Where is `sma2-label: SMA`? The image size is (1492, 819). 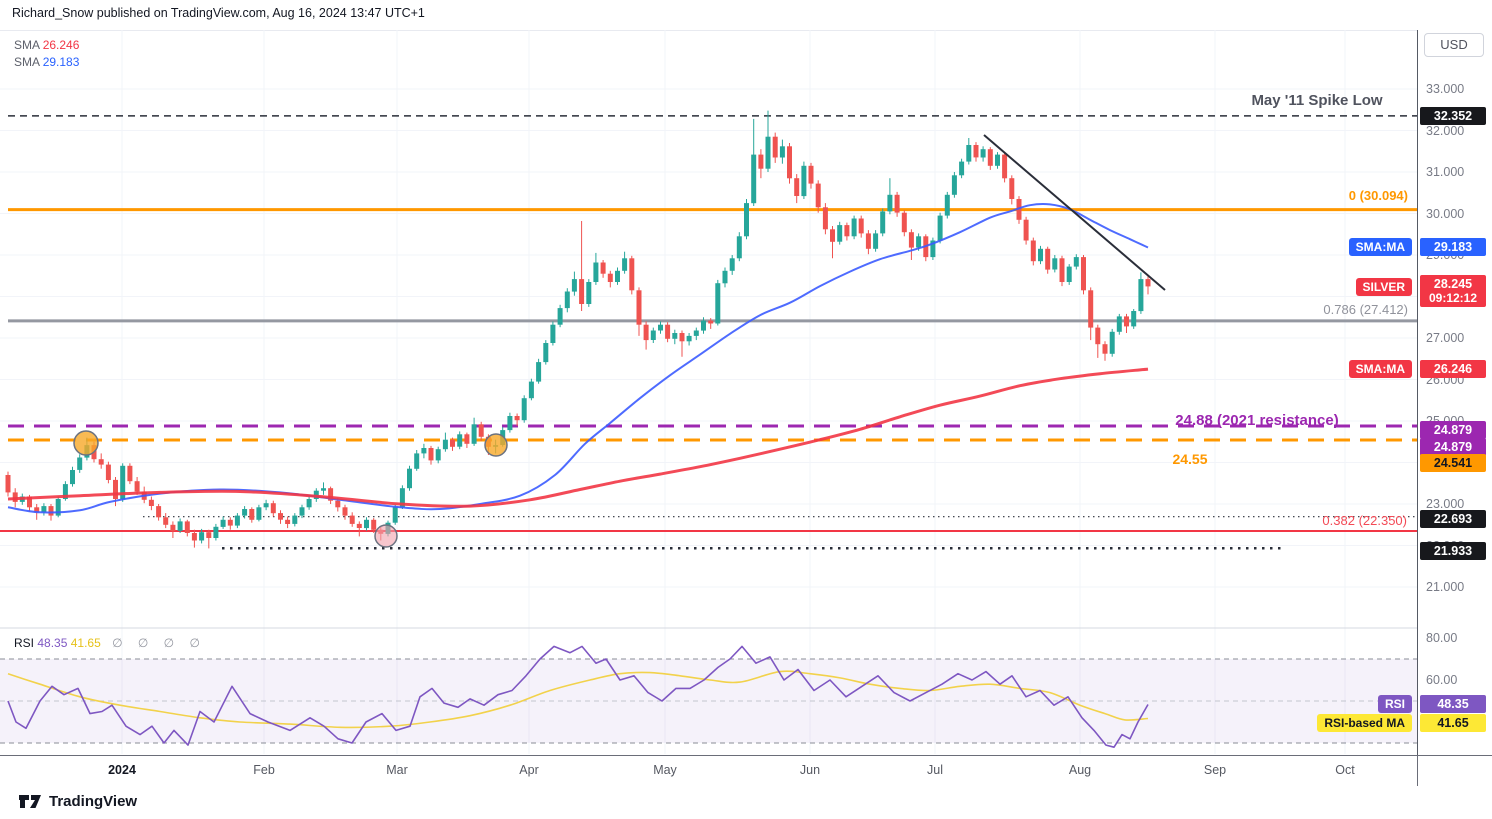
sma2-label: SMA is located at coordinates (27, 62).